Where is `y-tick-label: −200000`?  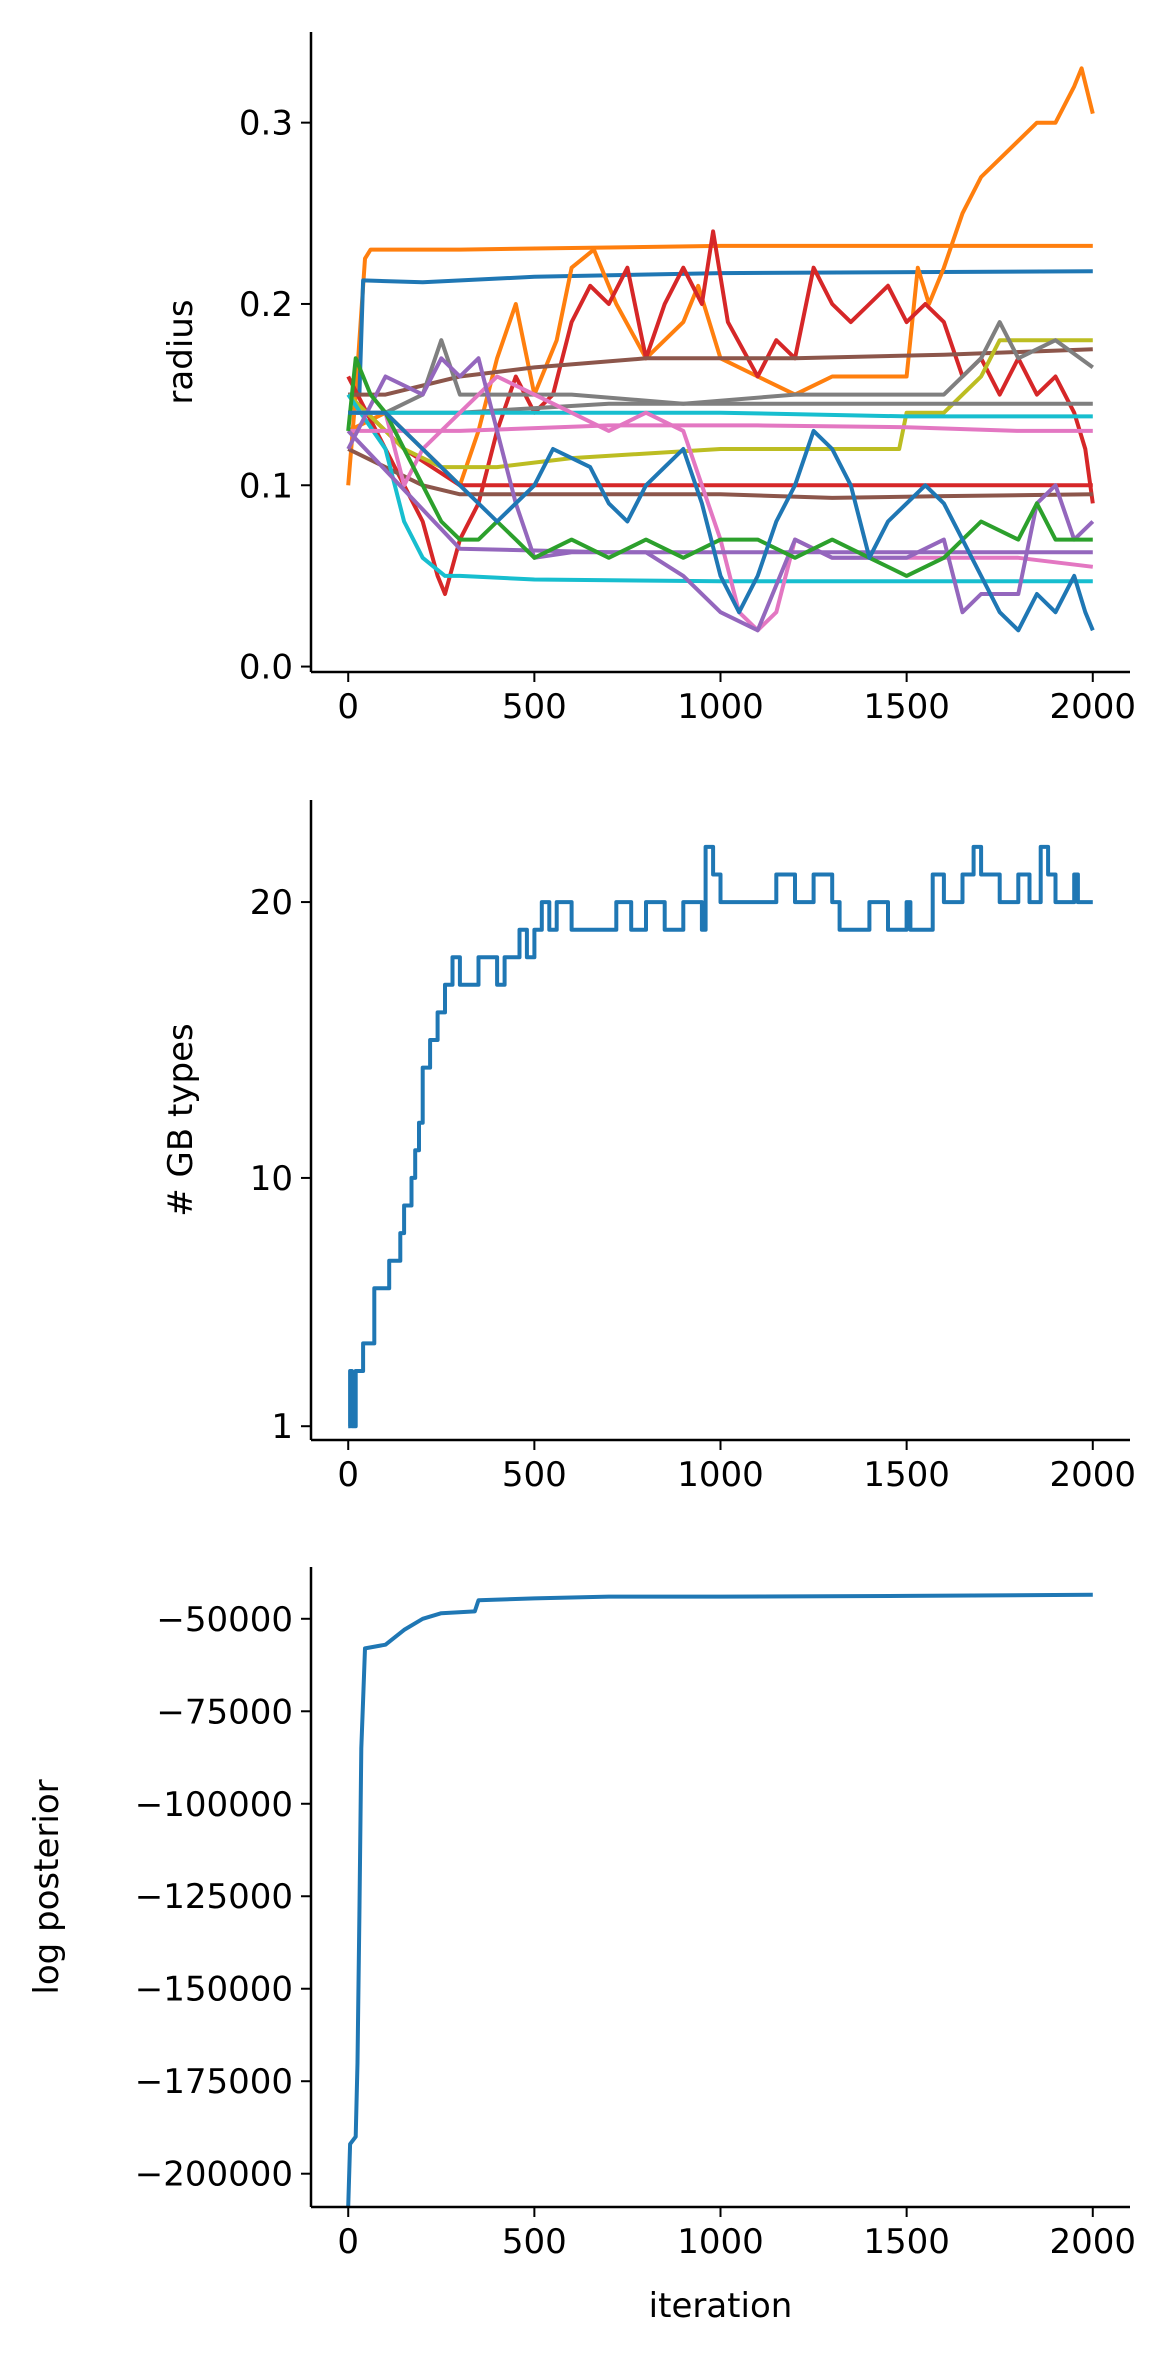 y-tick-label: −200000 is located at coordinates (214, 2175).